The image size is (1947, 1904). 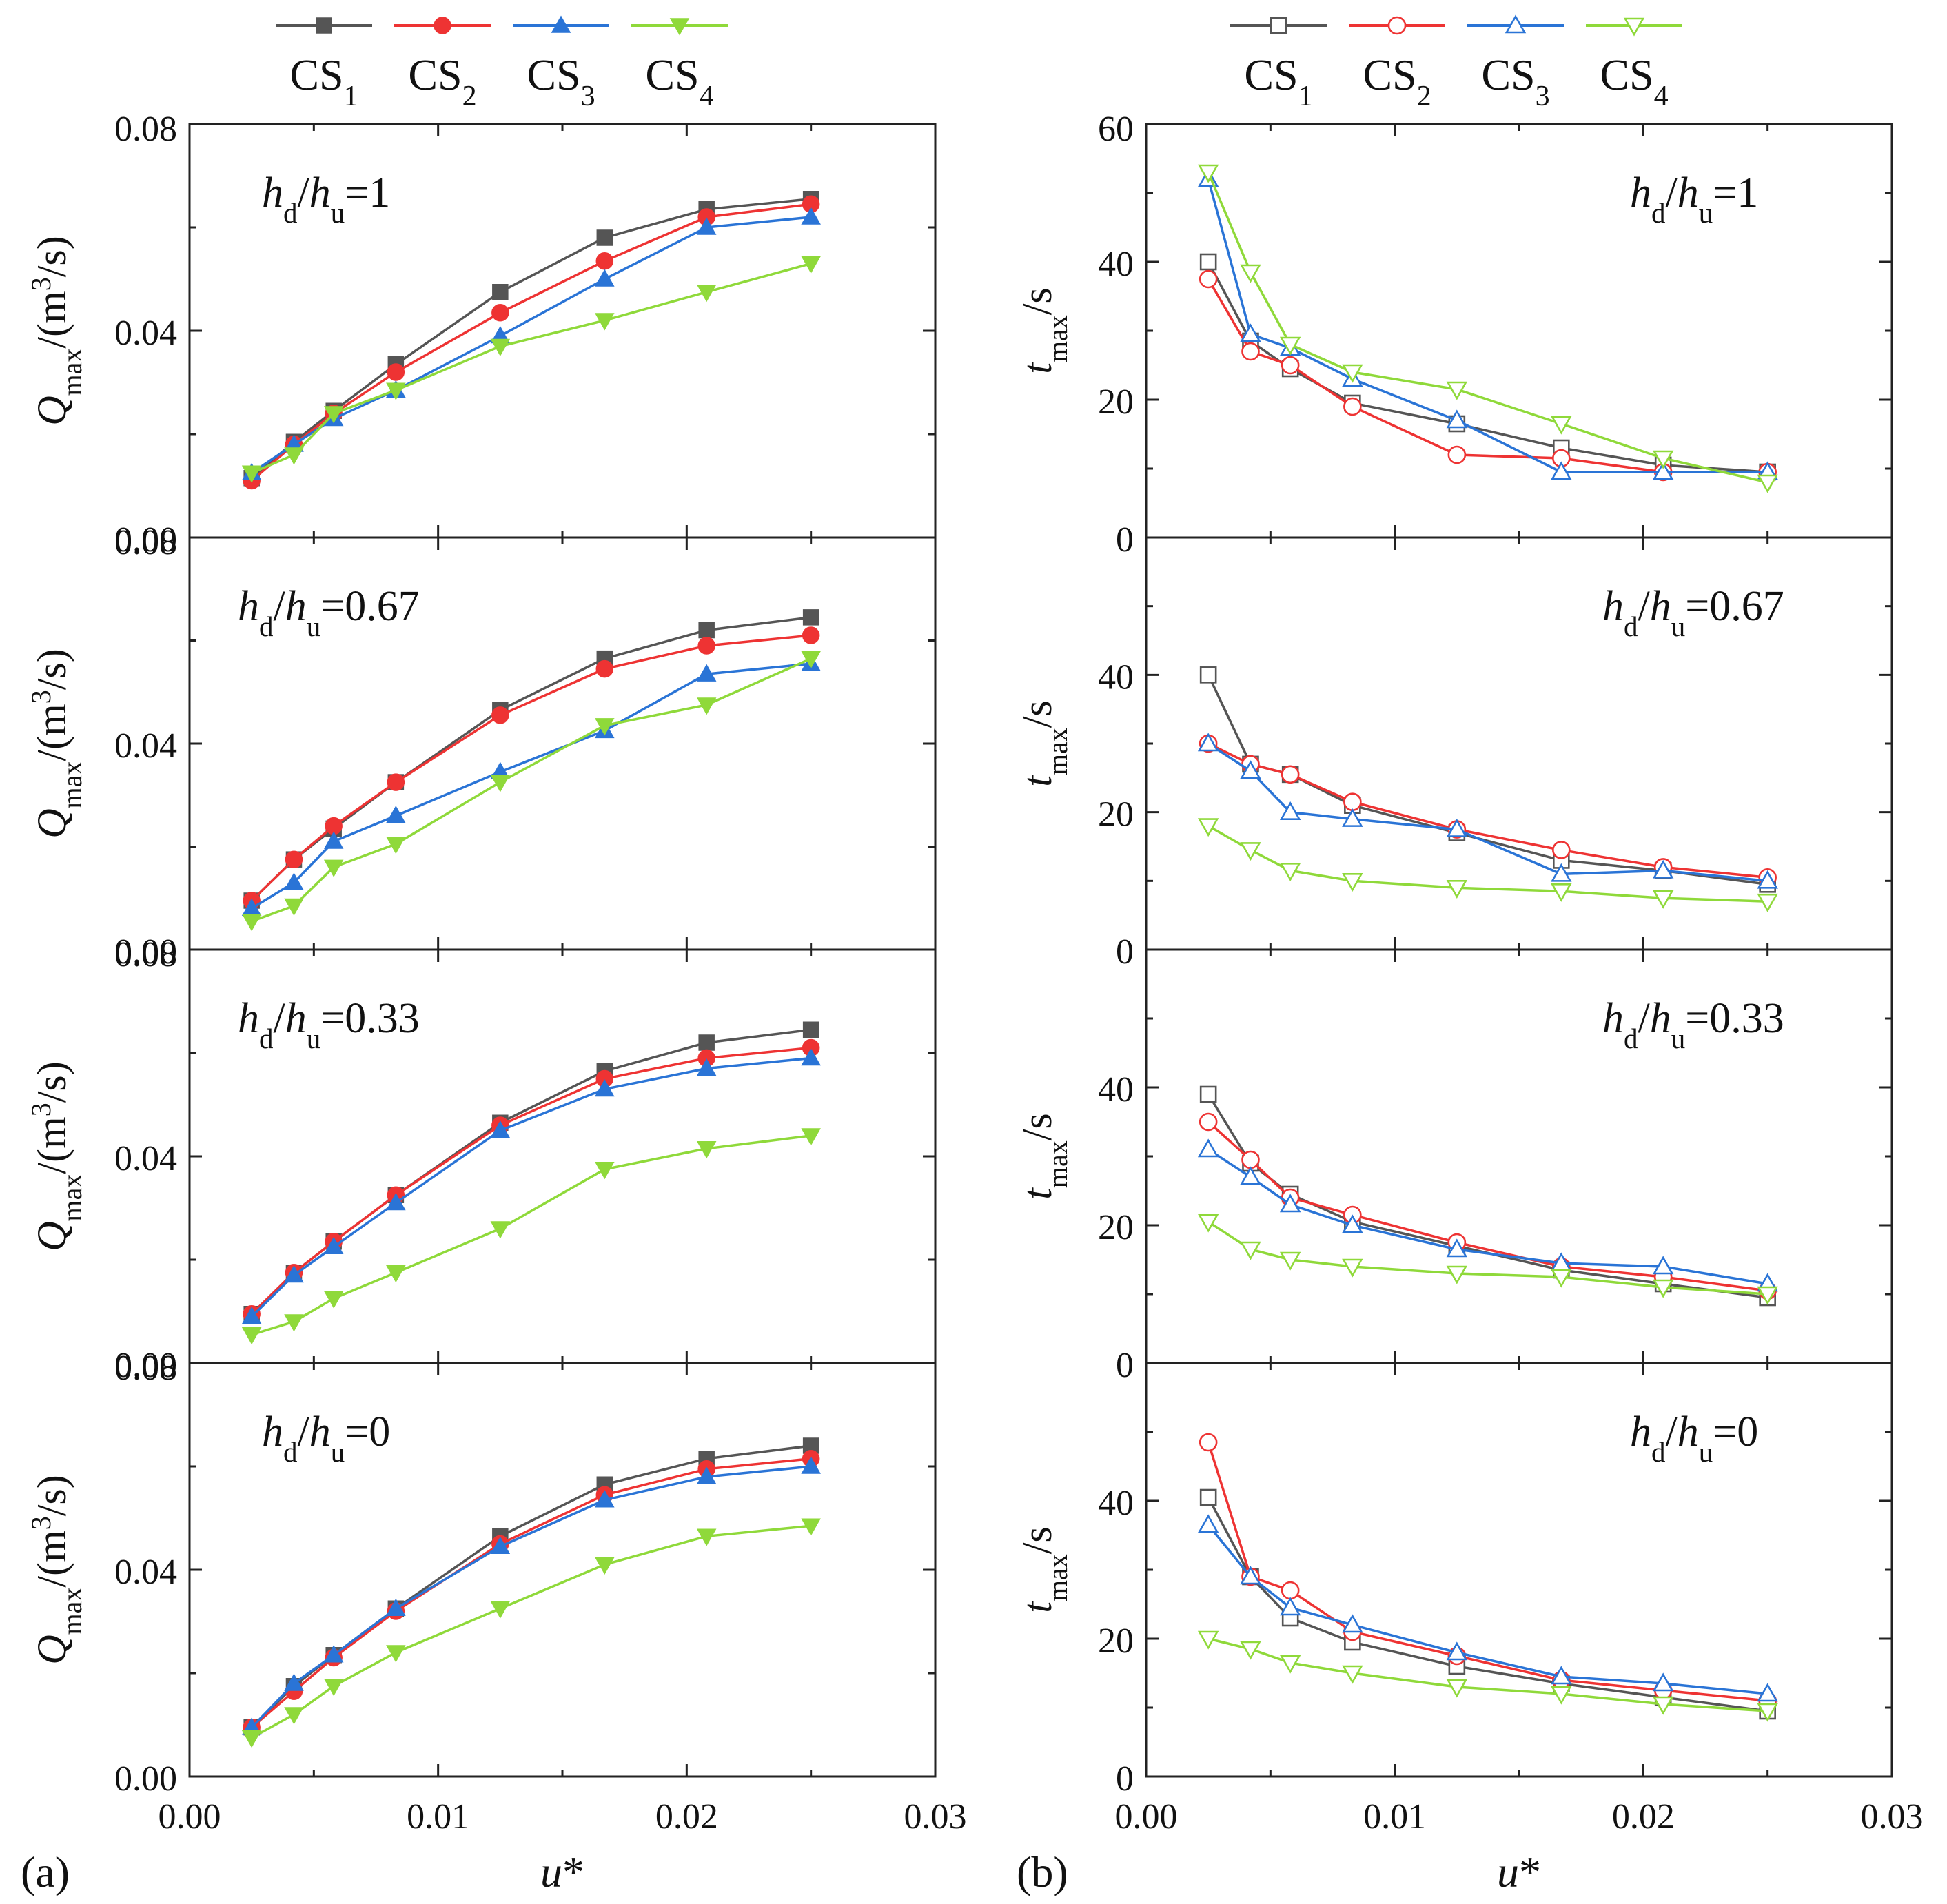 I want to click on series-cs2, so click(x=532, y=768).